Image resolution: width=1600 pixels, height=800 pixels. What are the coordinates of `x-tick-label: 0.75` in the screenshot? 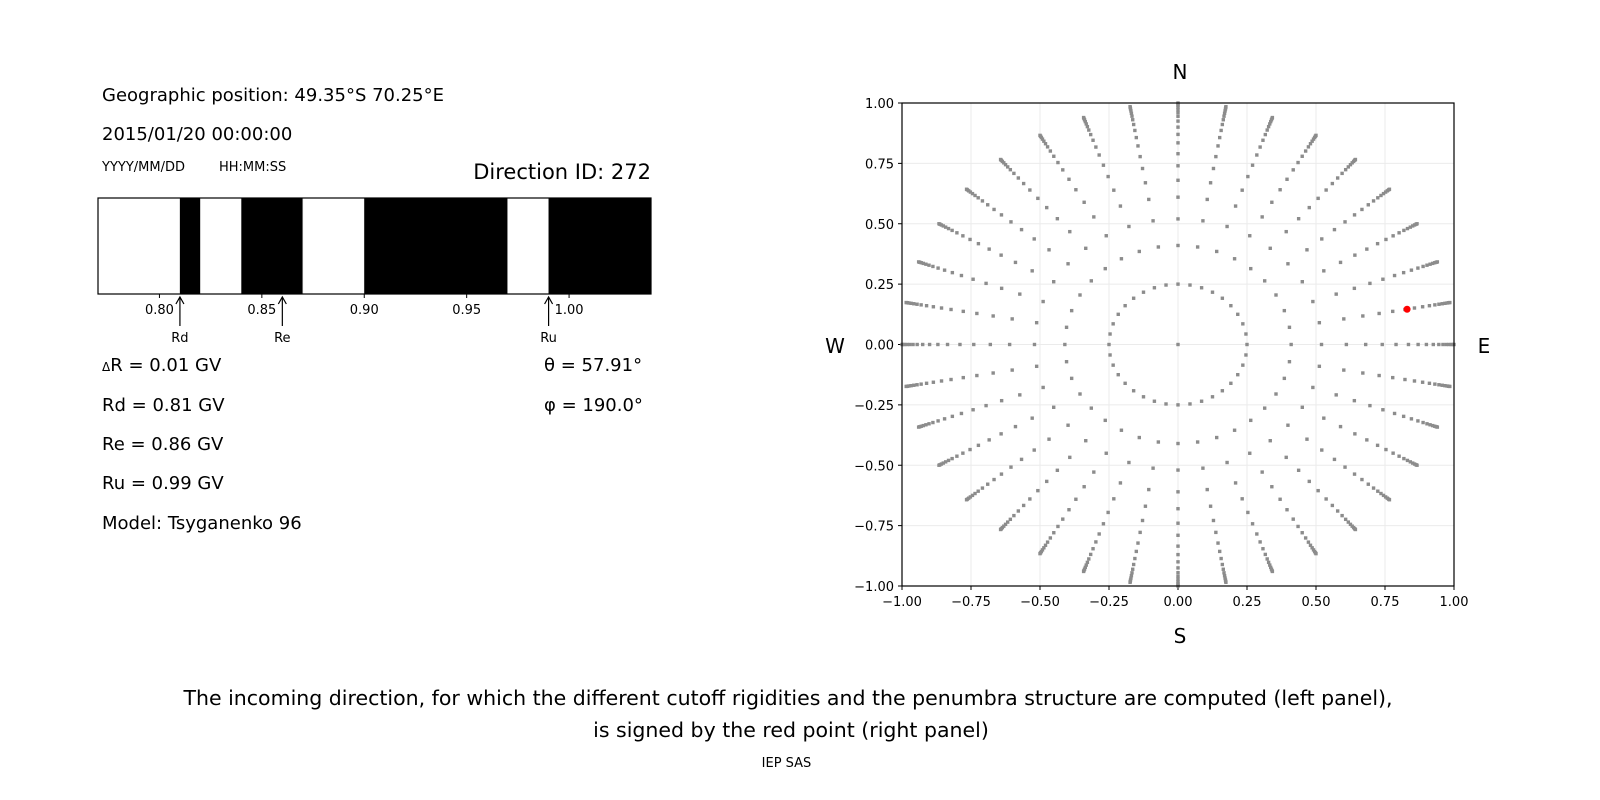 It's located at (1385, 602).